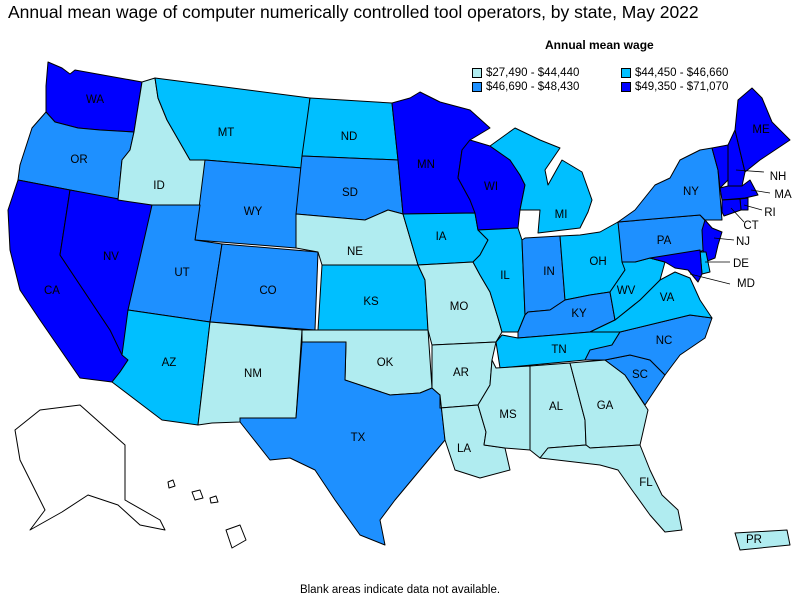 The width and height of the screenshot is (800, 600). I want to click on state-label-nv: NV, so click(111, 257).